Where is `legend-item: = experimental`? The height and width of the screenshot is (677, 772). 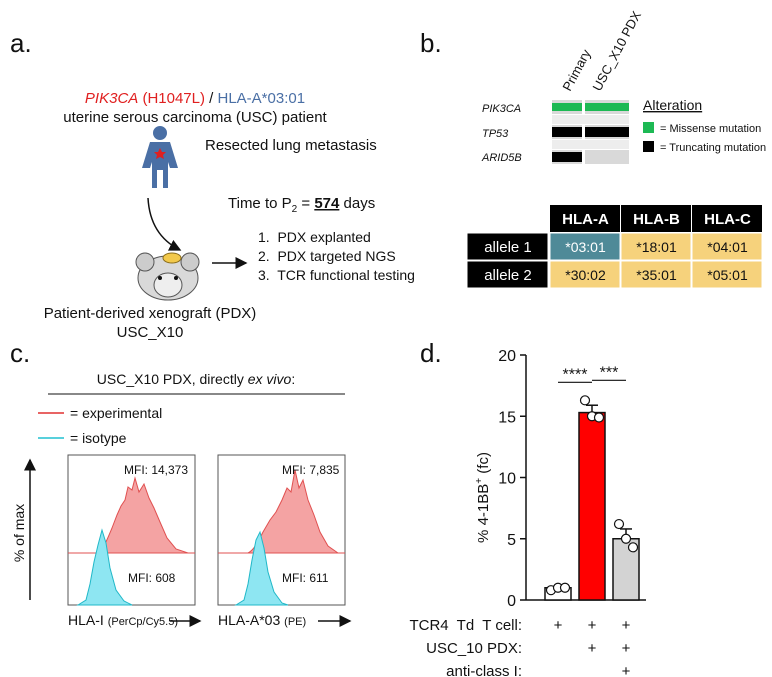 legend-item: = experimental is located at coordinates (116, 413).